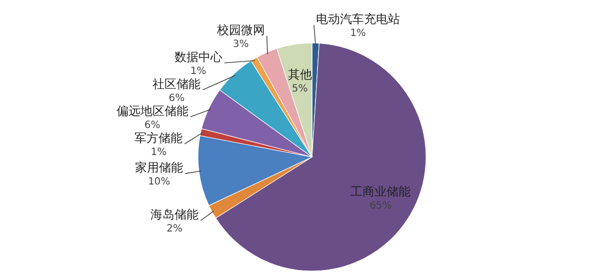  What do you see at coordinates (174, 215) in the screenshot?
I see `slice-label: 海岛储能` at bounding box center [174, 215].